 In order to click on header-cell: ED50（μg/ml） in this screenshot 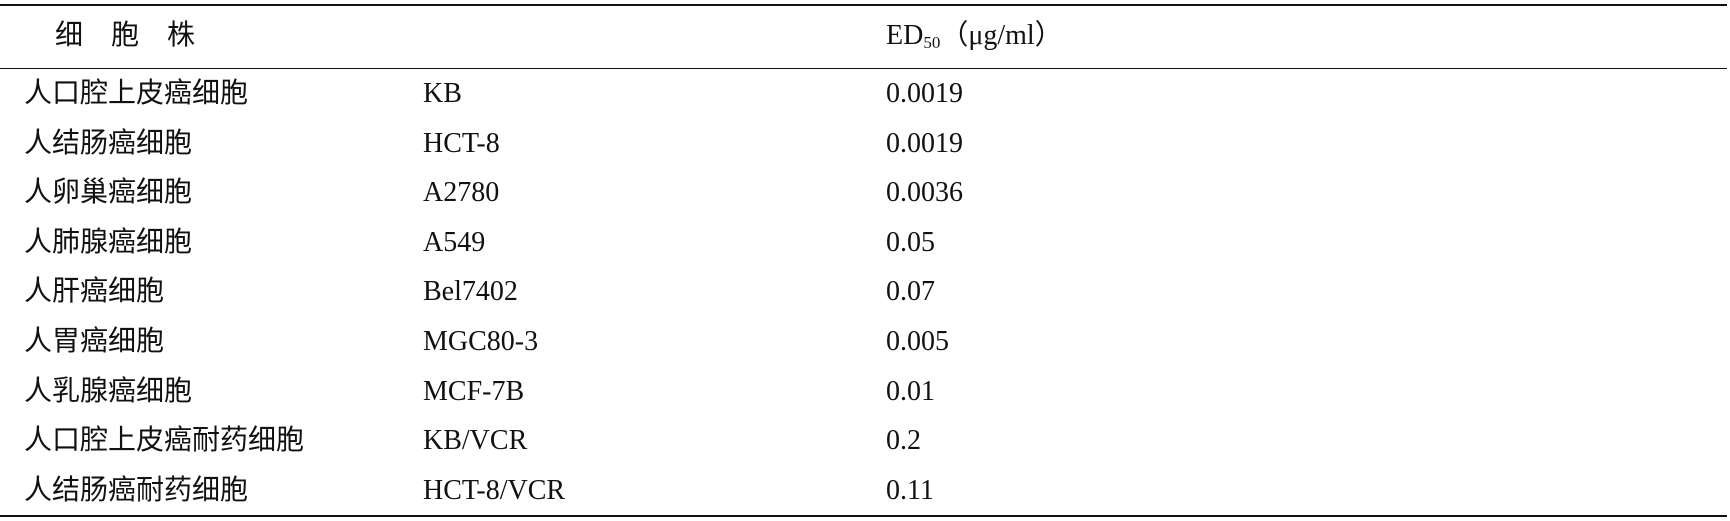, I will do `click(974, 39)`.